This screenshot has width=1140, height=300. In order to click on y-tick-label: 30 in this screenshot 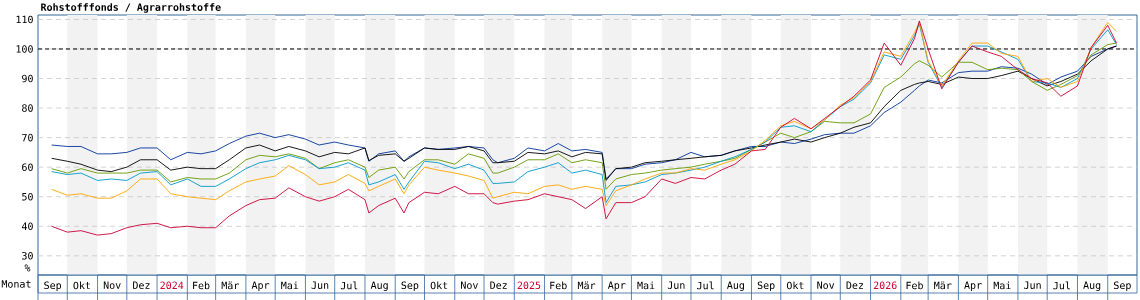, I will do `click(27, 256)`.